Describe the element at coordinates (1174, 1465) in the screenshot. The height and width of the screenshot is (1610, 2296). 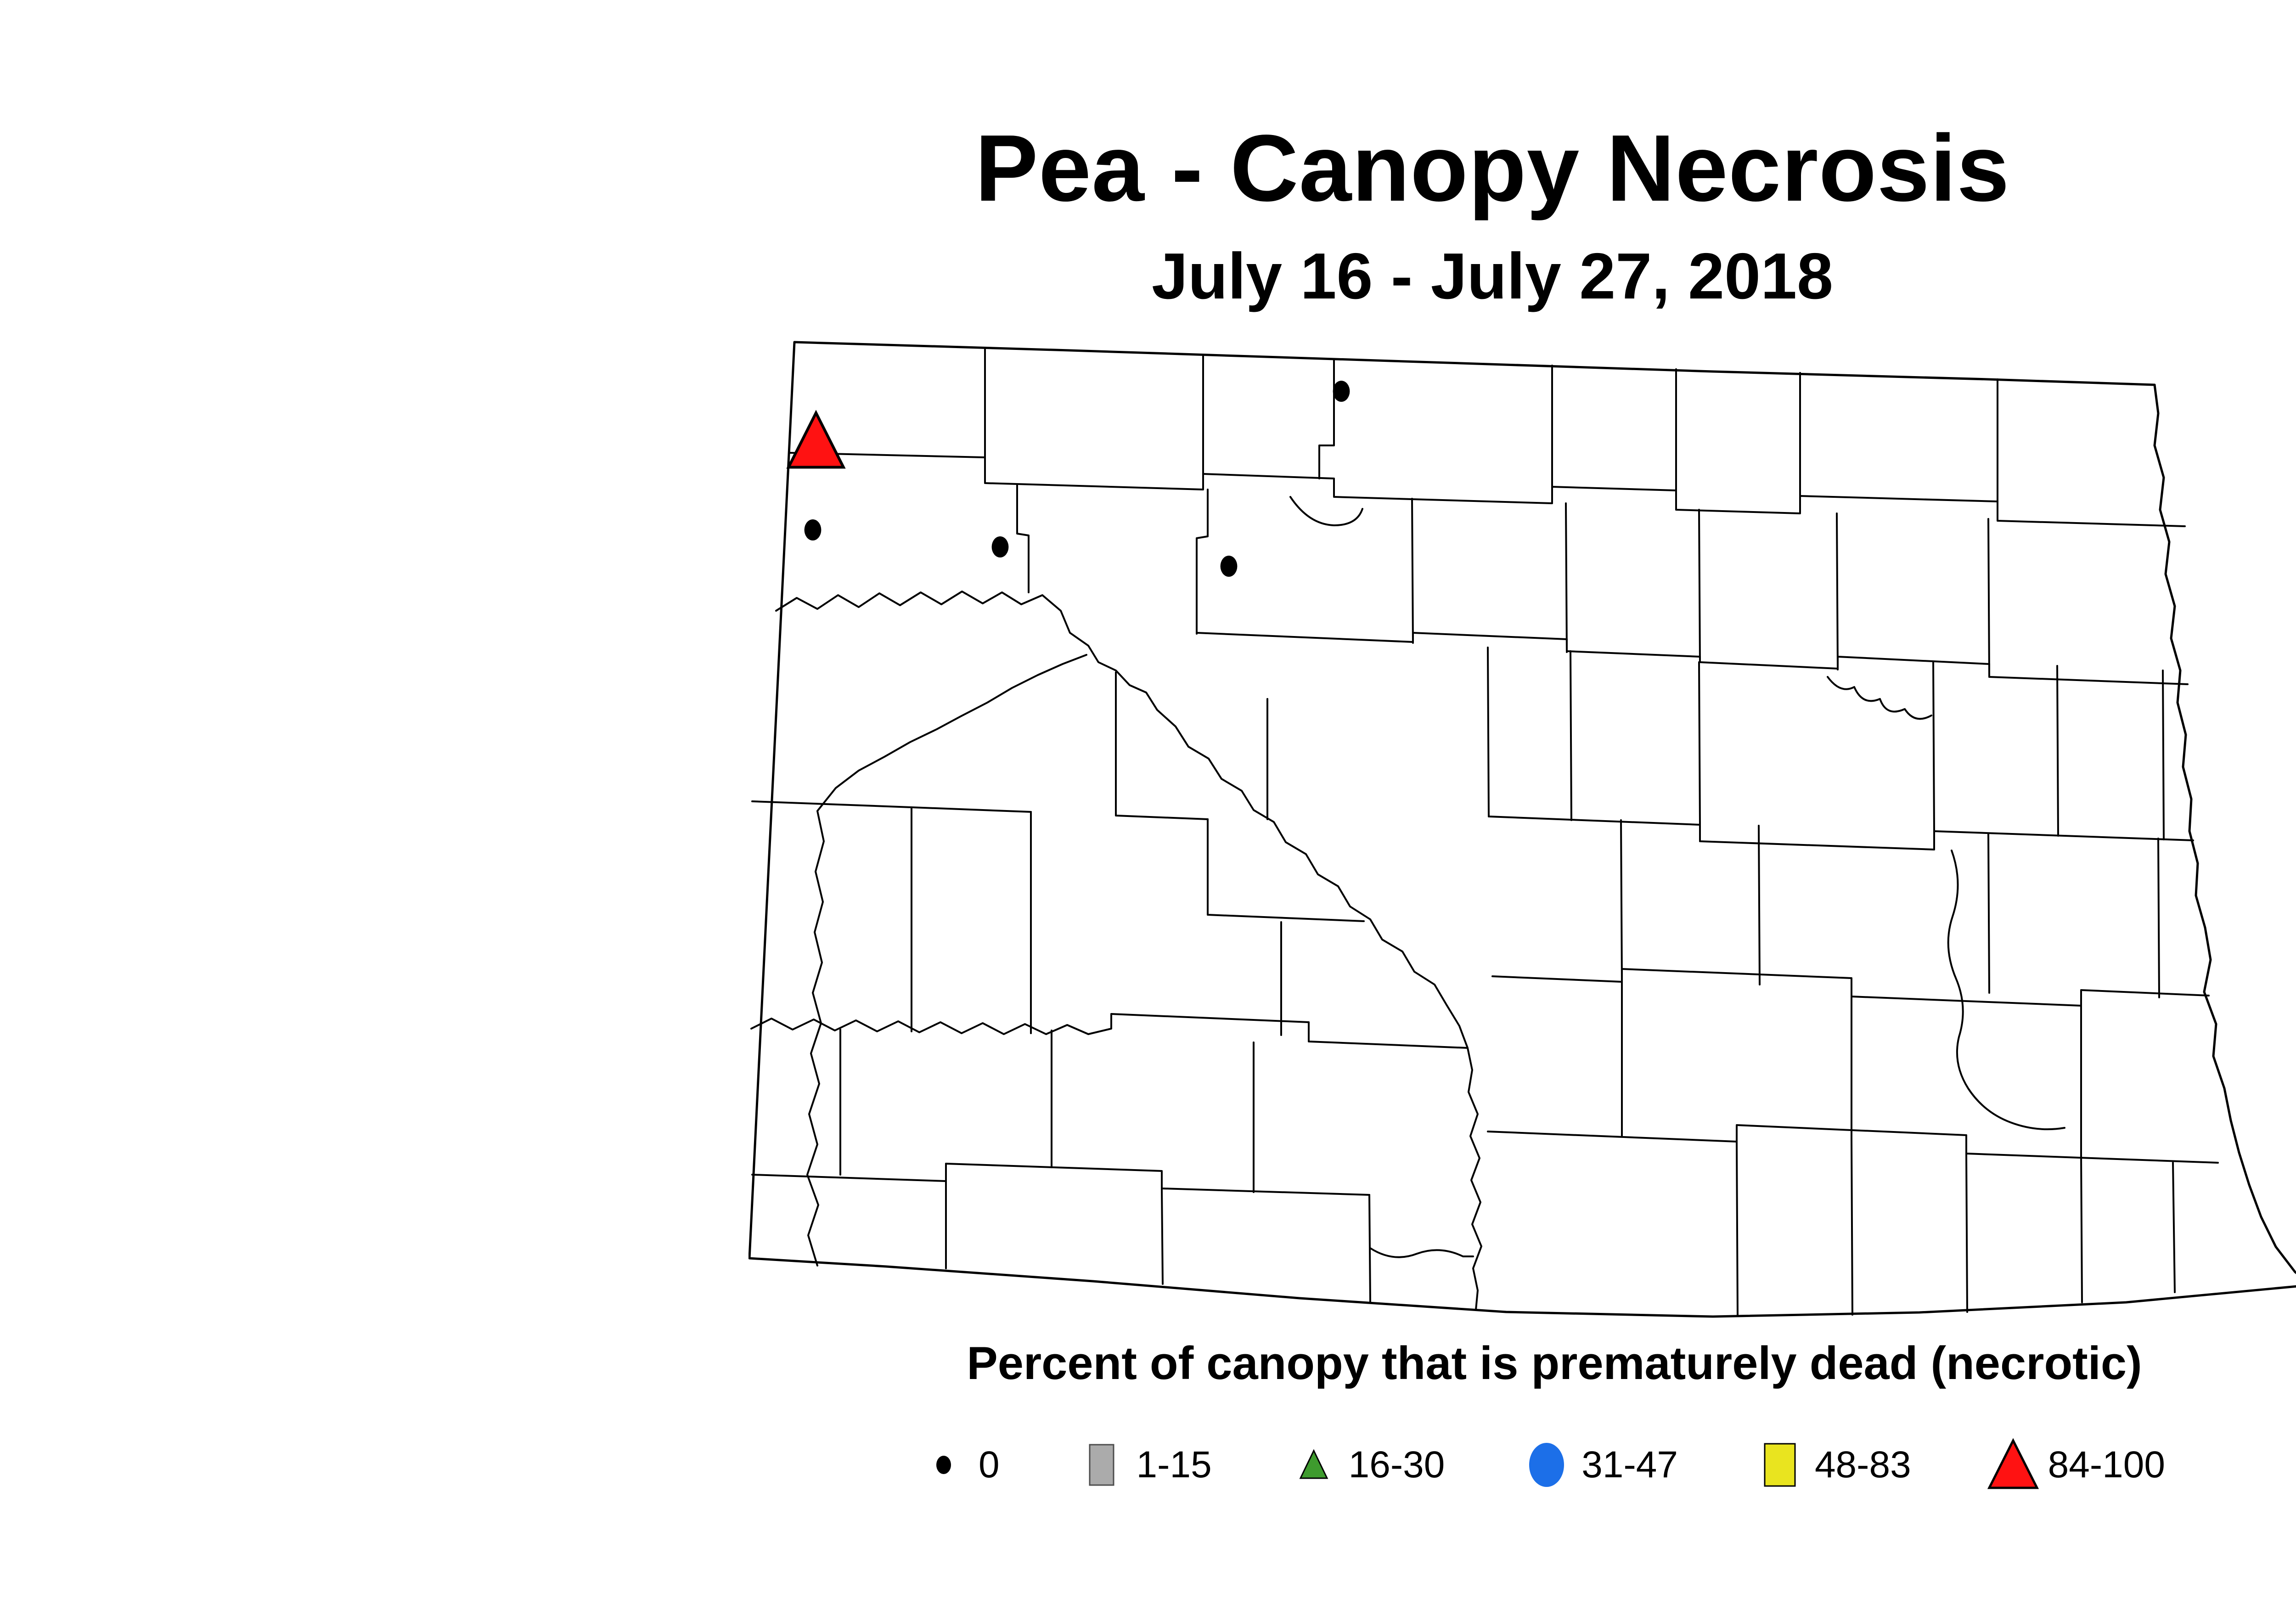
I see `legend-label: 1-15` at that location.